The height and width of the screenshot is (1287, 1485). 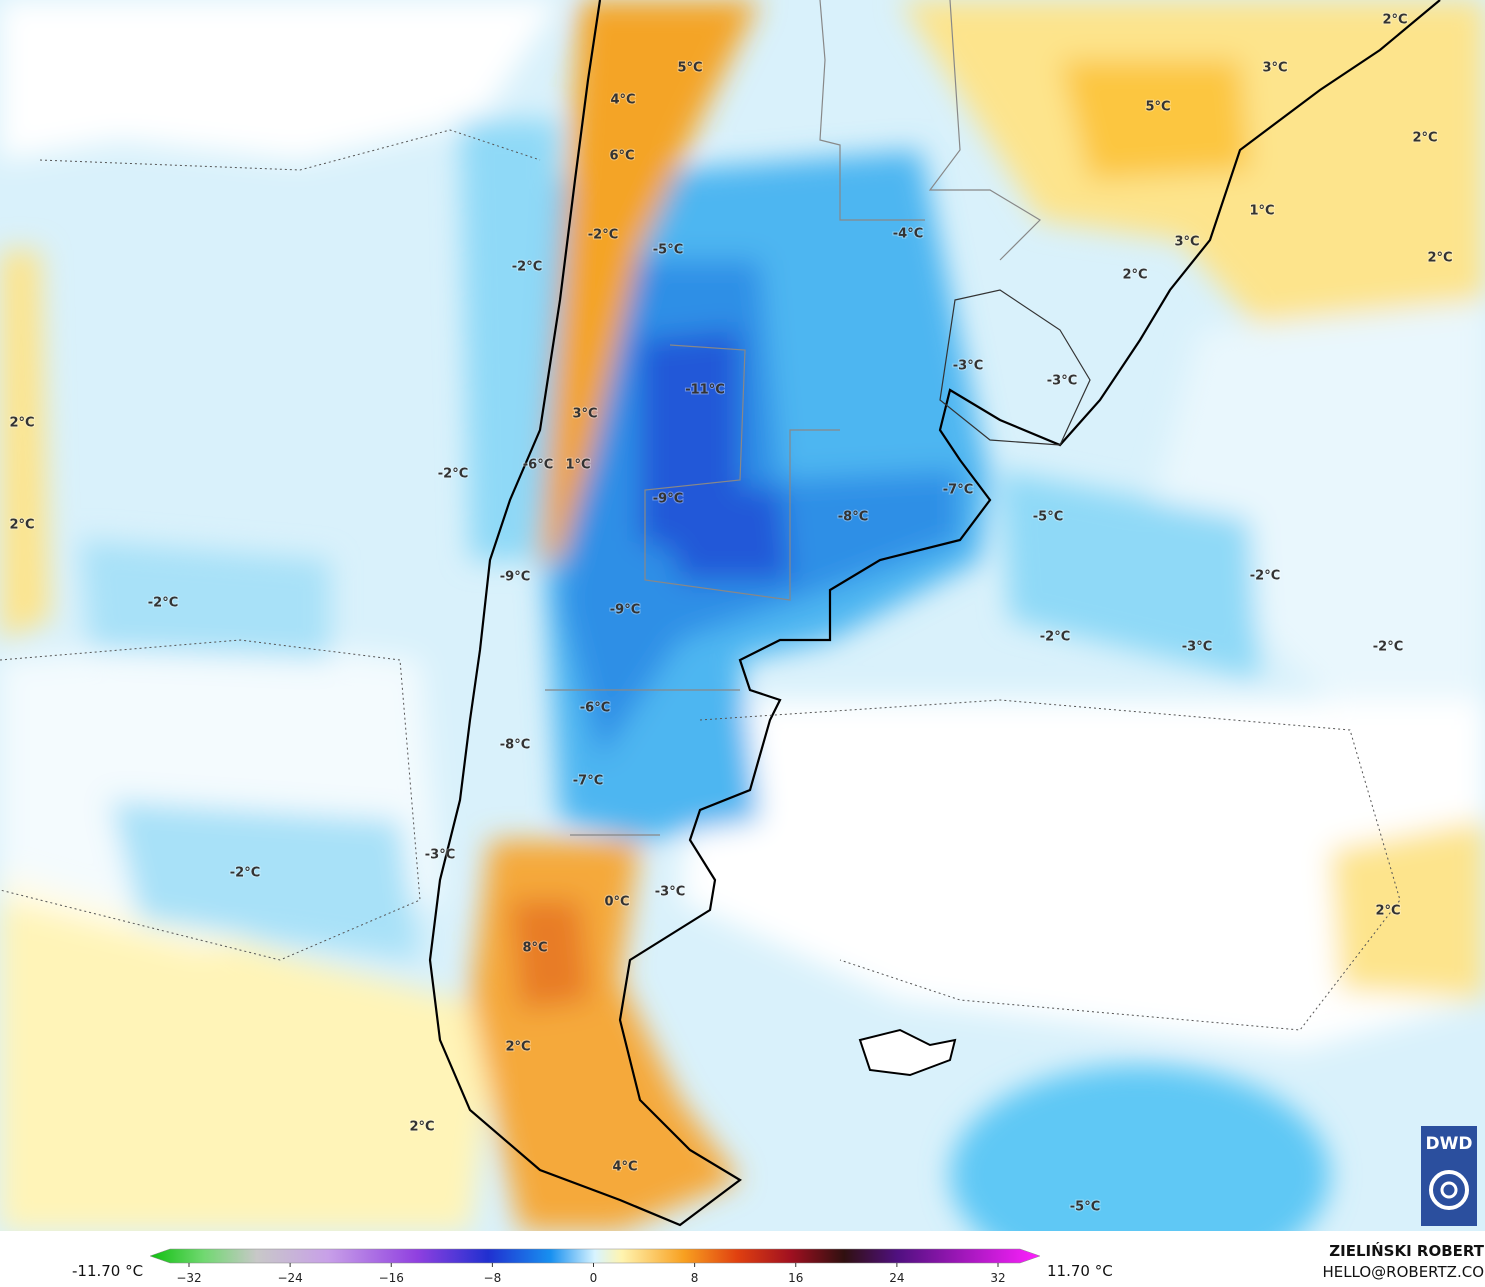 What do you see at coordinates (534, 948) in the screenshot?
I see `temperature-label: 8°C` at bounding box center [534, 948].